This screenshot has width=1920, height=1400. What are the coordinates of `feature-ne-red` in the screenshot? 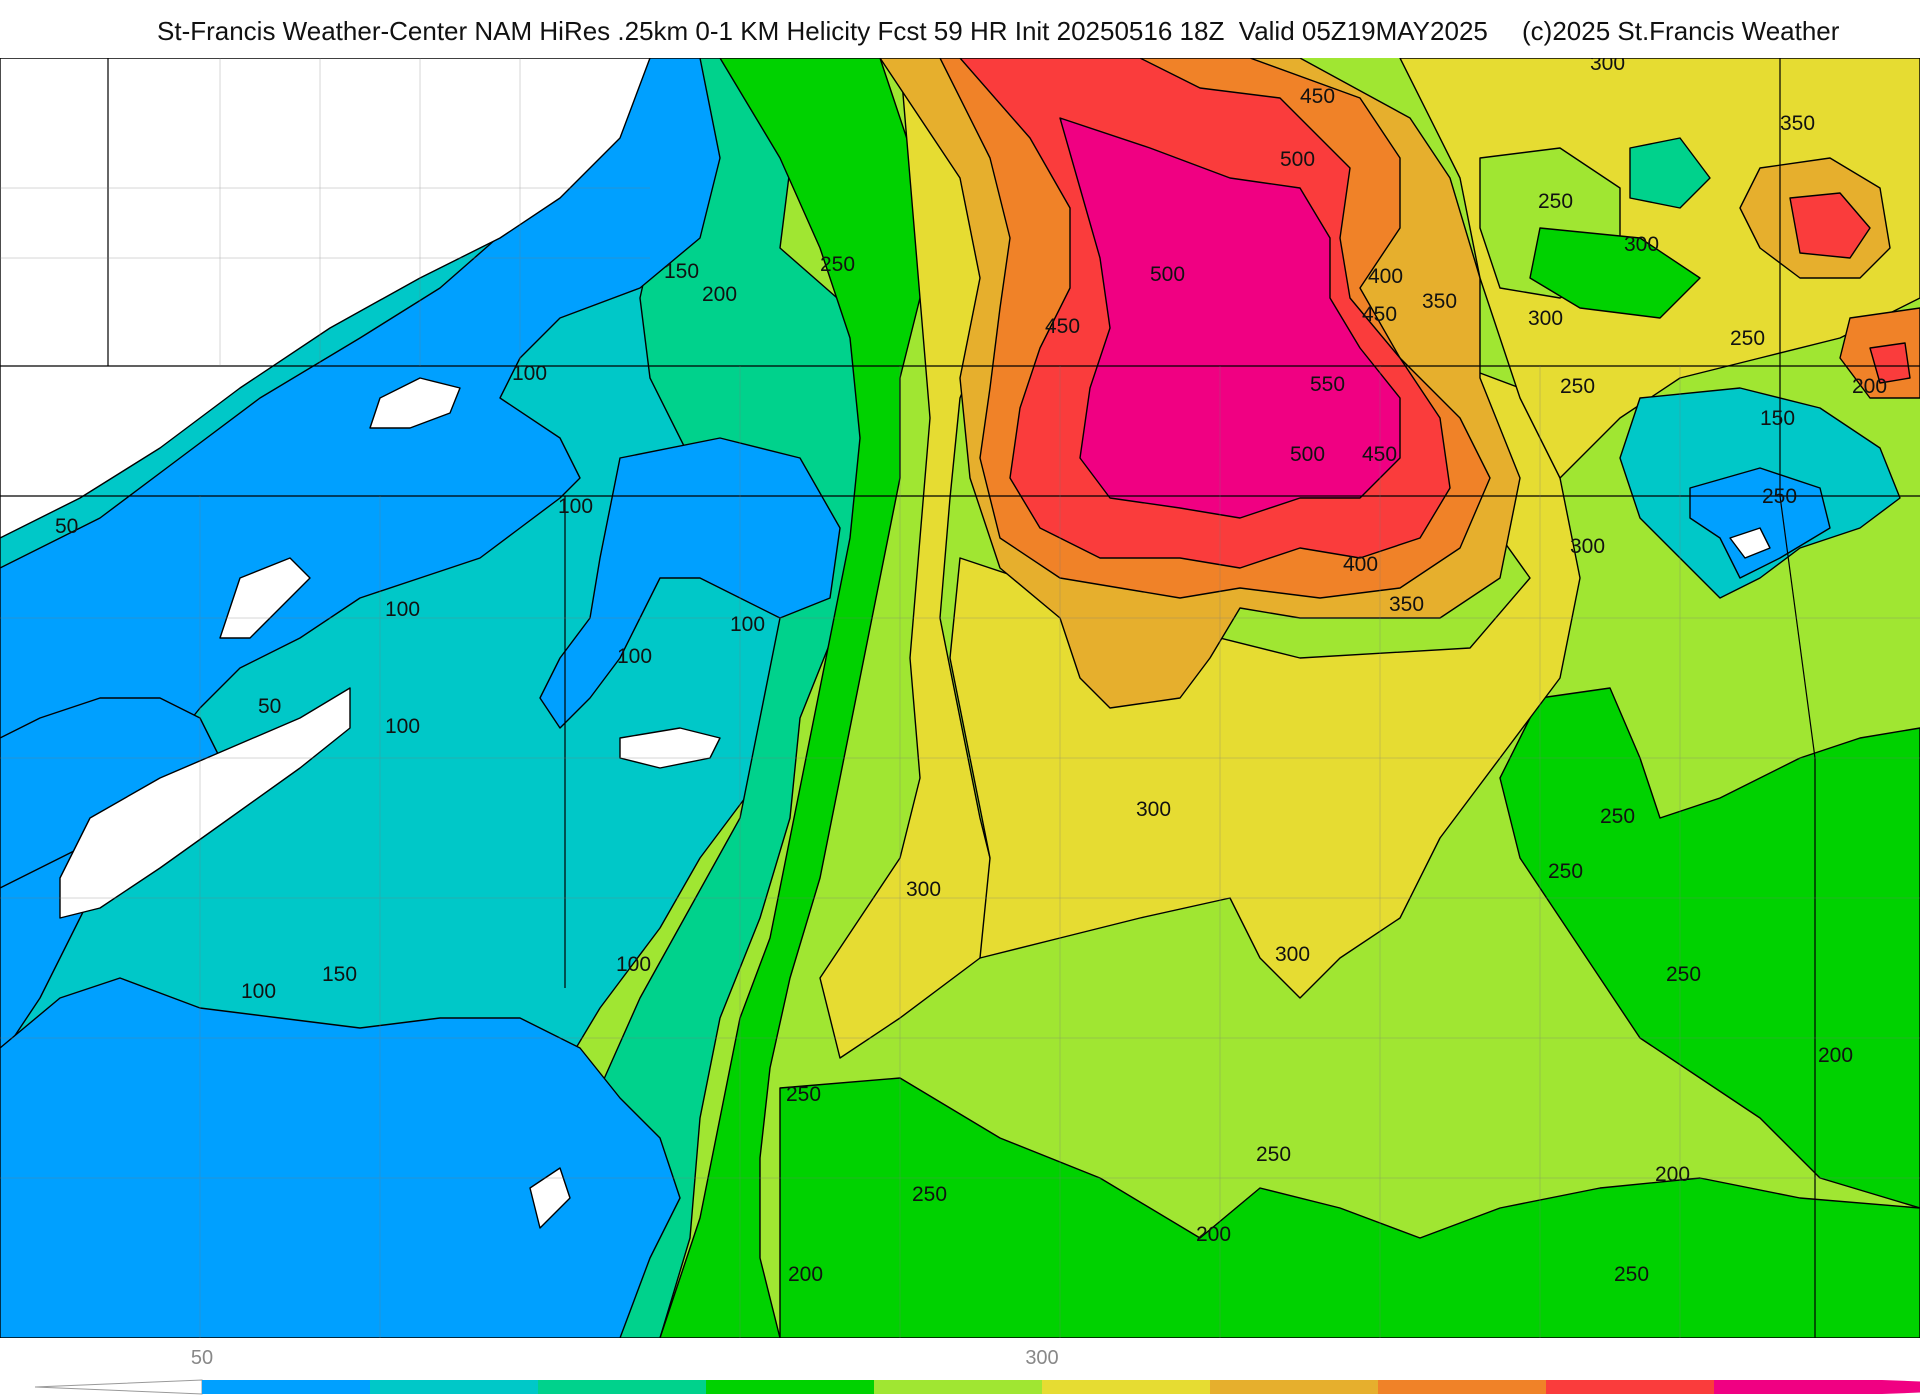 It's located at (1830, 225).